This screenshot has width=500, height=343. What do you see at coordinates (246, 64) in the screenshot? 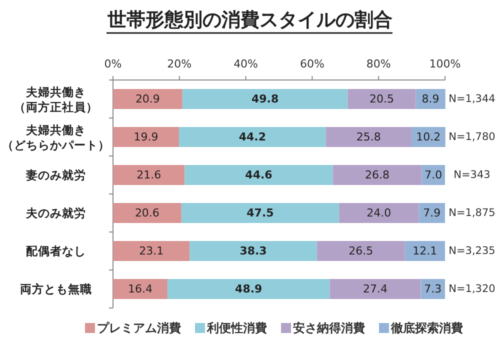
I see `x-tick-label: 40%` at bounding box center [246, 64].